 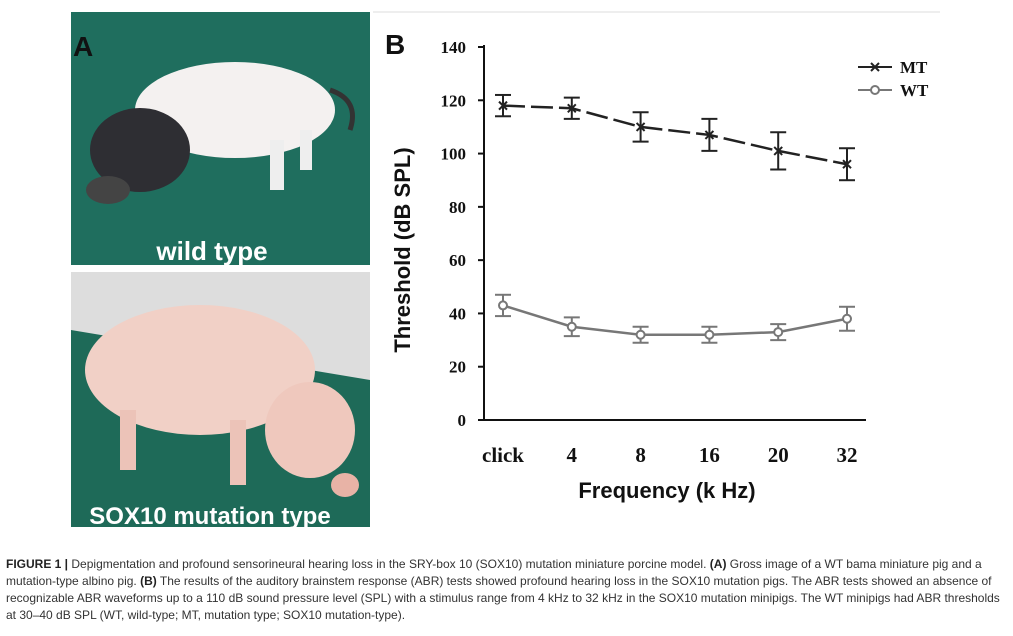 What do you see at coordinates (402, 249) in the screenshot?
I see `y-axis-label: Threshold (dB SPL)` at bounding box center [402, 249].